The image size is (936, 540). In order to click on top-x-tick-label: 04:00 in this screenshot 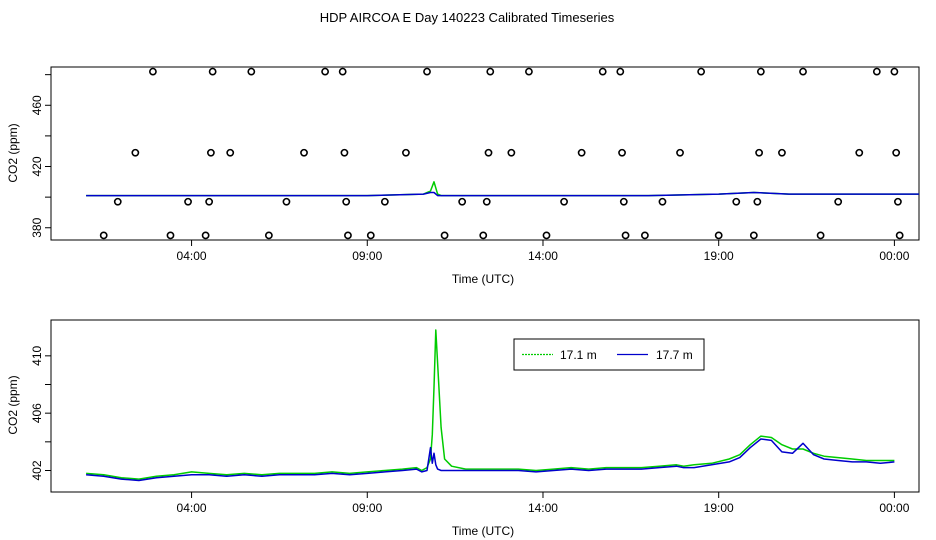, I will do `click(192, 256)`.